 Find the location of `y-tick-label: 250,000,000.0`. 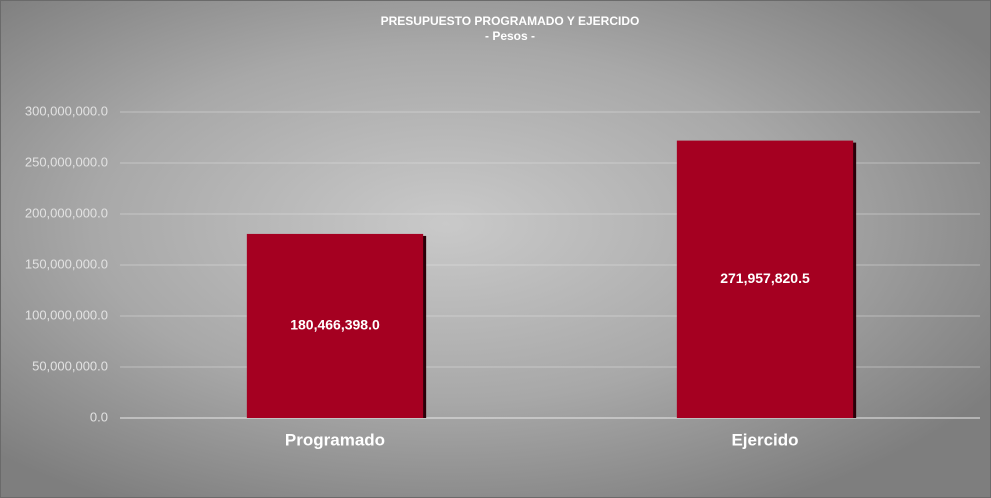

y-tick-label: 250,000,000.0 is located at coordinates (66, 161).